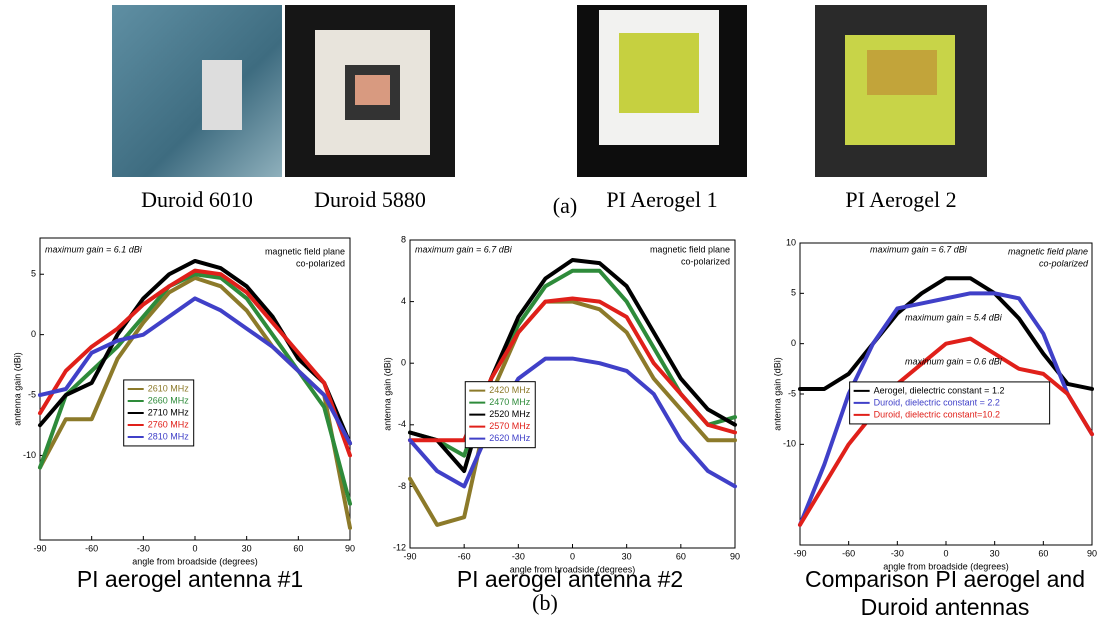 This screenshot has height=621, width=1120. I want to click on y-tick-label: 8, so click(403, 239).